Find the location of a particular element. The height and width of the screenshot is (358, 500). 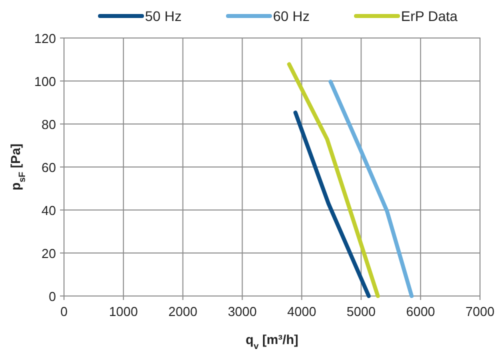

y-tick-label: 120 is located at coordinates (45, 38).